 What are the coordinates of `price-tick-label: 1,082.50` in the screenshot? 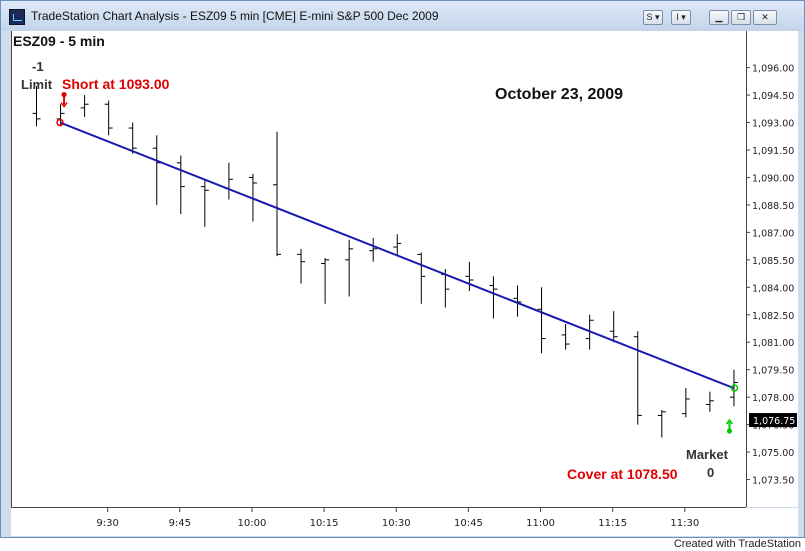 It's located at (773, 316).